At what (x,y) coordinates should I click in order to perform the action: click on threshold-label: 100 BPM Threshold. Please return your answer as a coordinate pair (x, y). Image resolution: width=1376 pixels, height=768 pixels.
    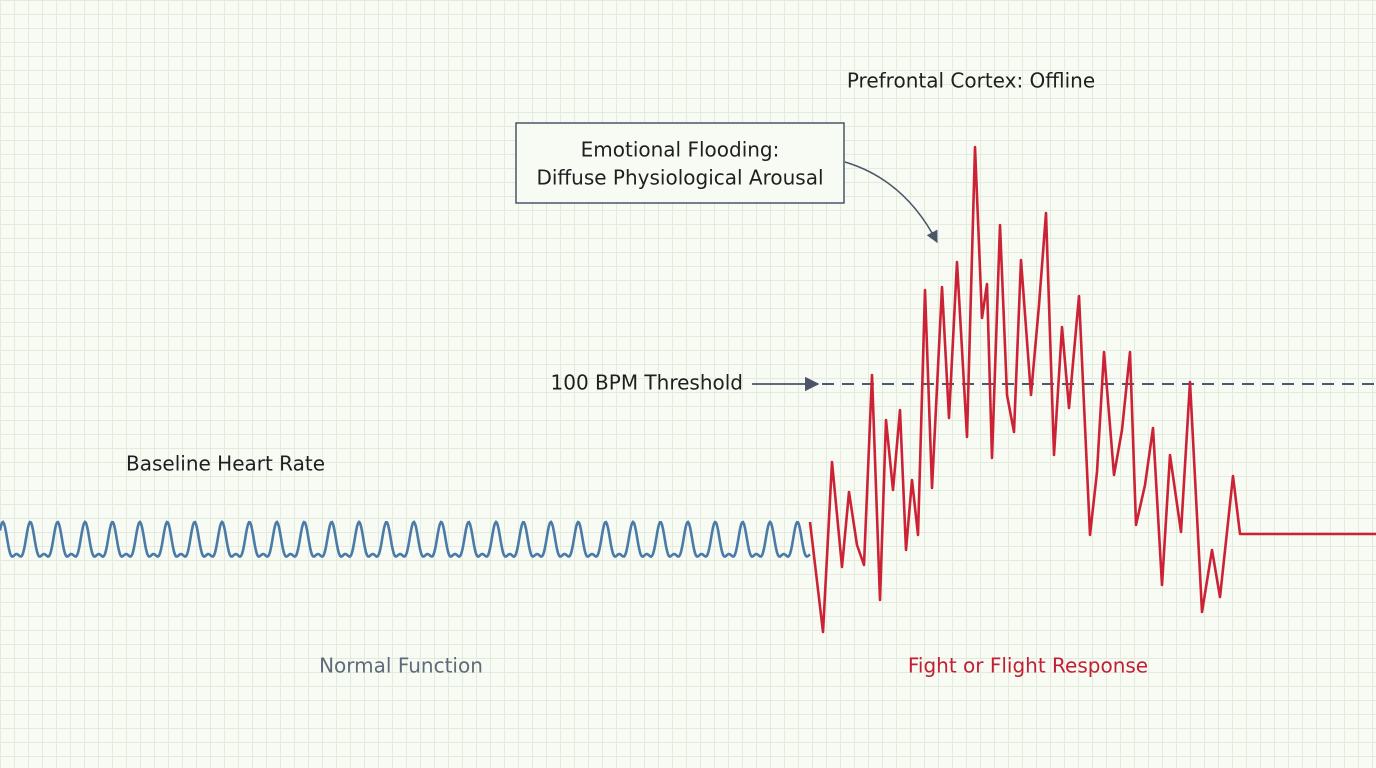
    Looking at the image, I should click on (647, 383).